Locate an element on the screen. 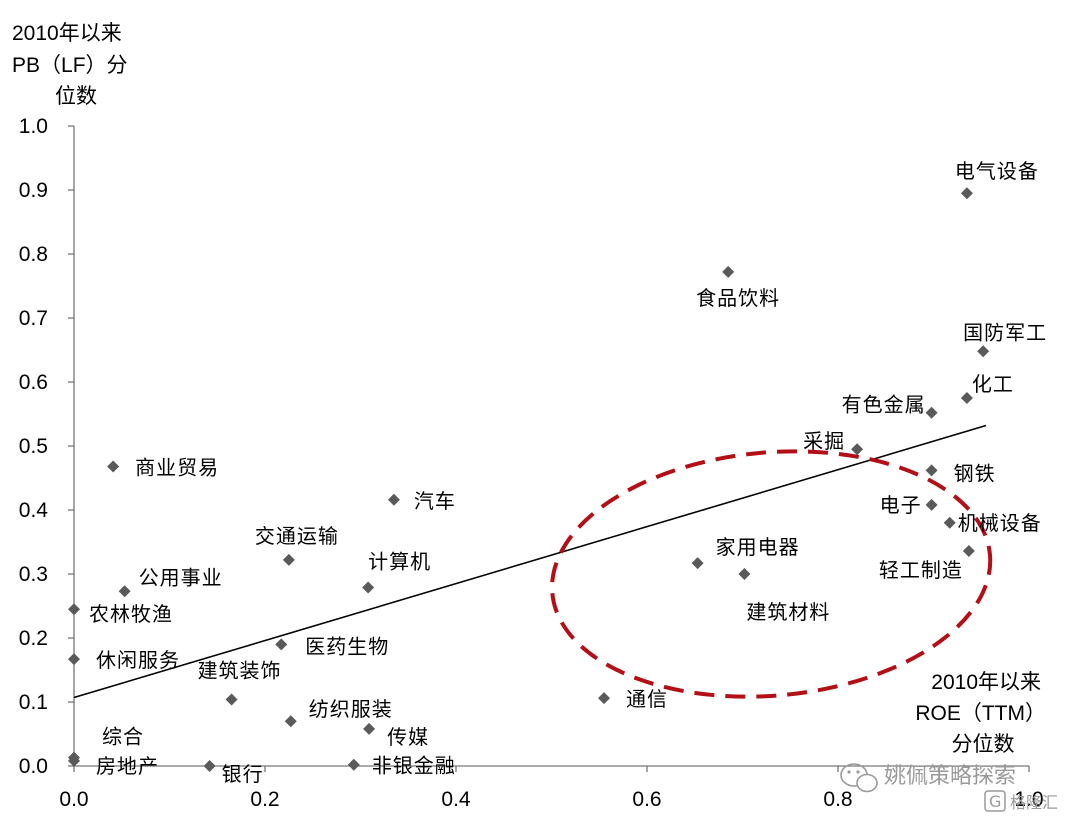 The height and width of the screenshot is (820, 1080). data-point-label: 电子 is located at coordinates (901, 505).